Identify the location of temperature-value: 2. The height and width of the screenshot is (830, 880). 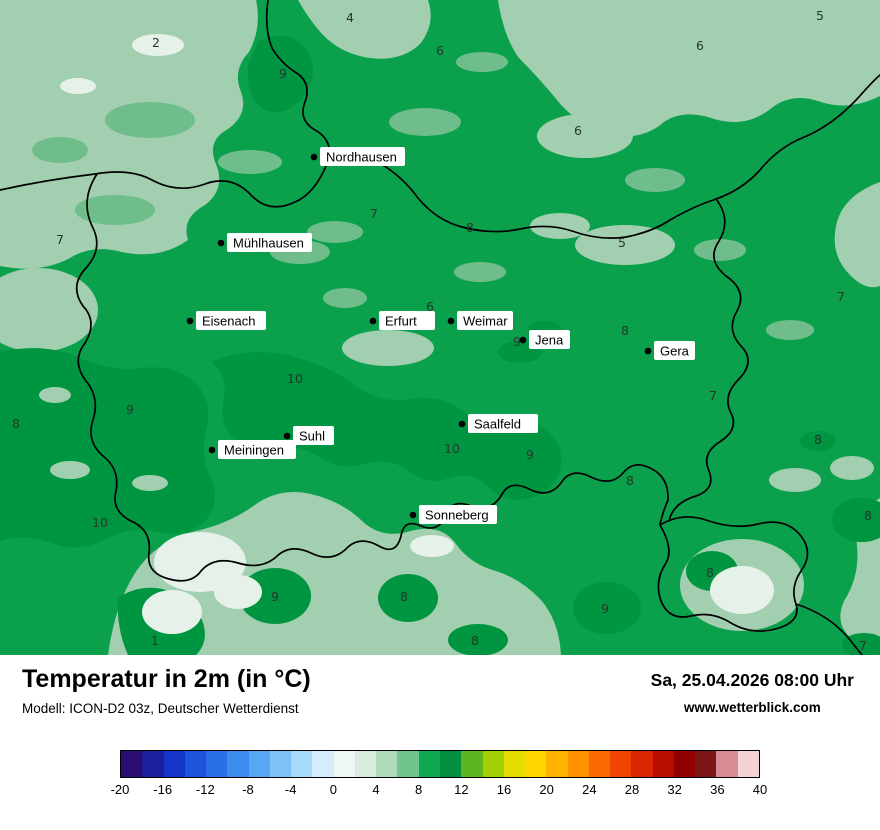
(156, 42).